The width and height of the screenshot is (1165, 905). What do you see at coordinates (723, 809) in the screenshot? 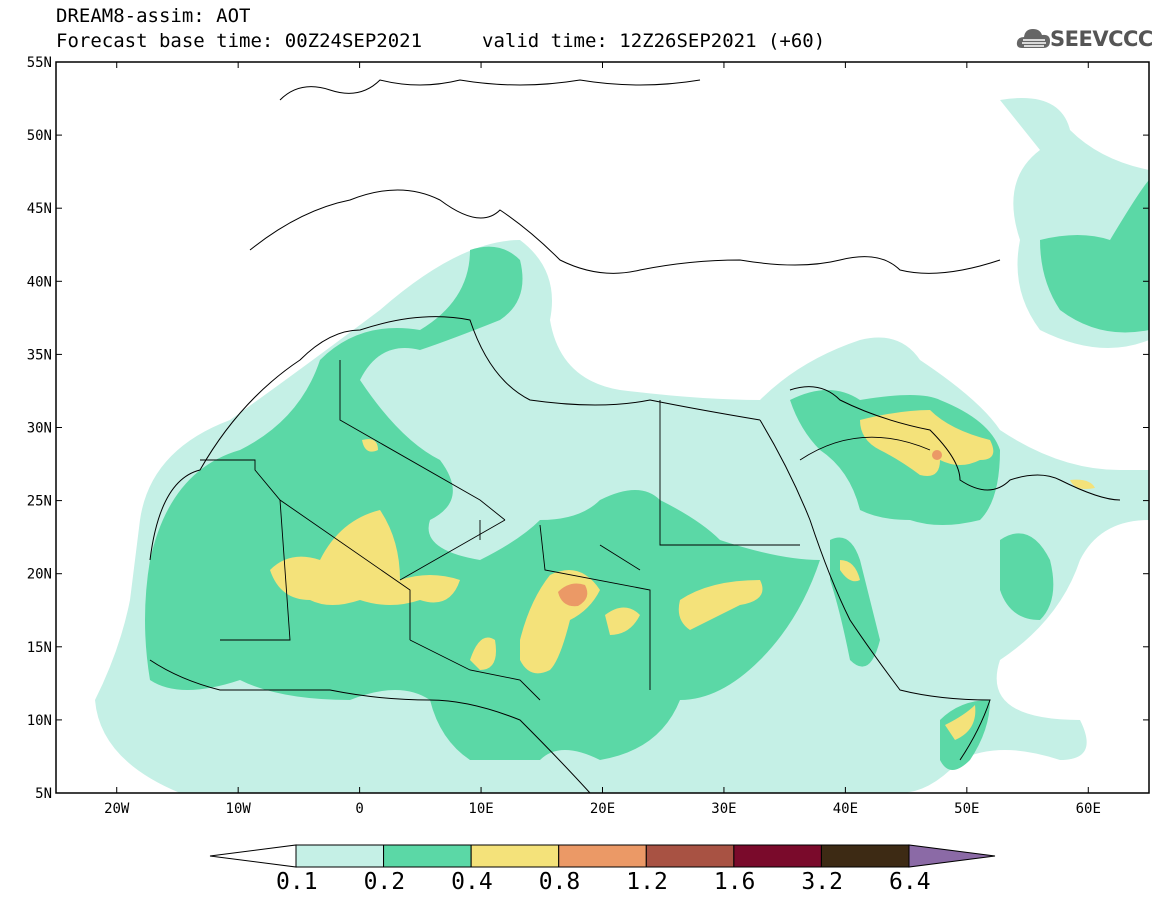
I see `lon-label: 30E` at bounding box center [723, 809].